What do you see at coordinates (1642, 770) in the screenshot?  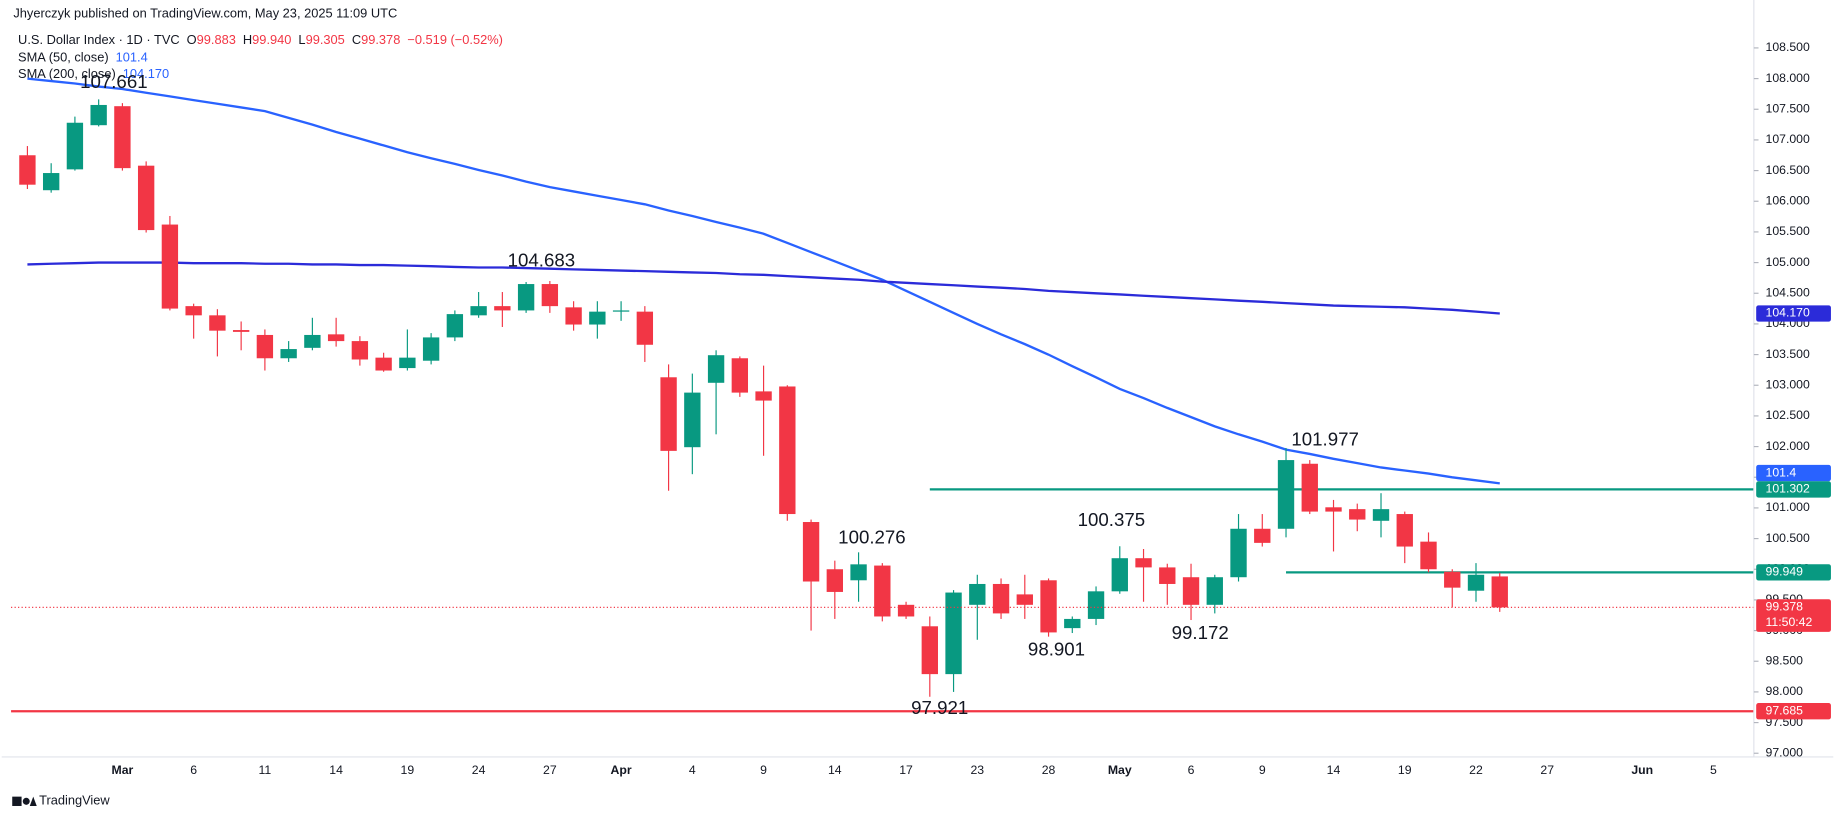 I see `x-tick-label: Jun` at bounding box center [1642, 770].